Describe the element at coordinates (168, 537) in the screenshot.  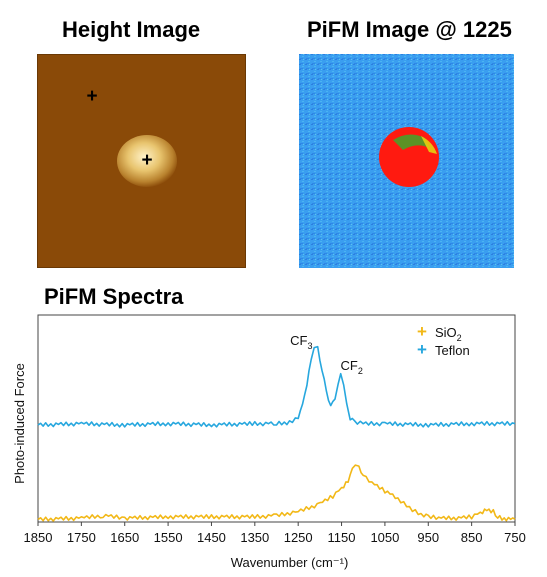
I see `x-tick-label: 1550` at that location.